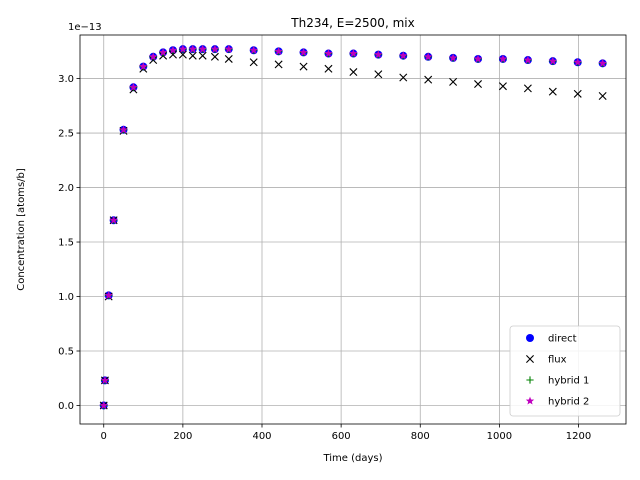  I want to click on y-tick-label: 2.0, so click(66, 188).